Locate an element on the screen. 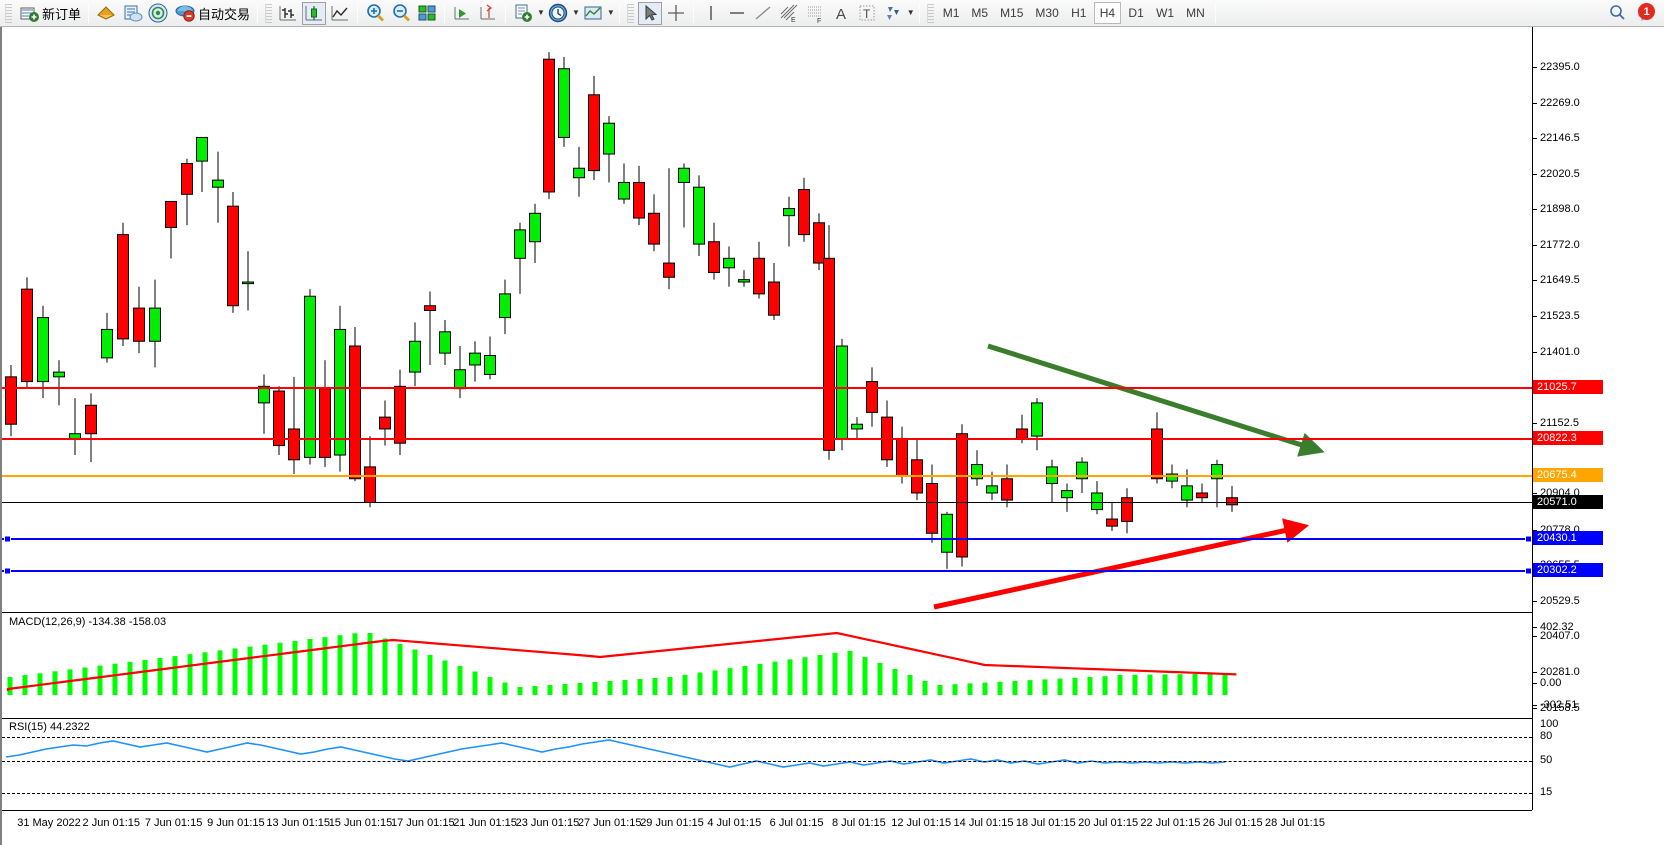  timeframe-h4: H4 is located at coordinates (1107, 13).